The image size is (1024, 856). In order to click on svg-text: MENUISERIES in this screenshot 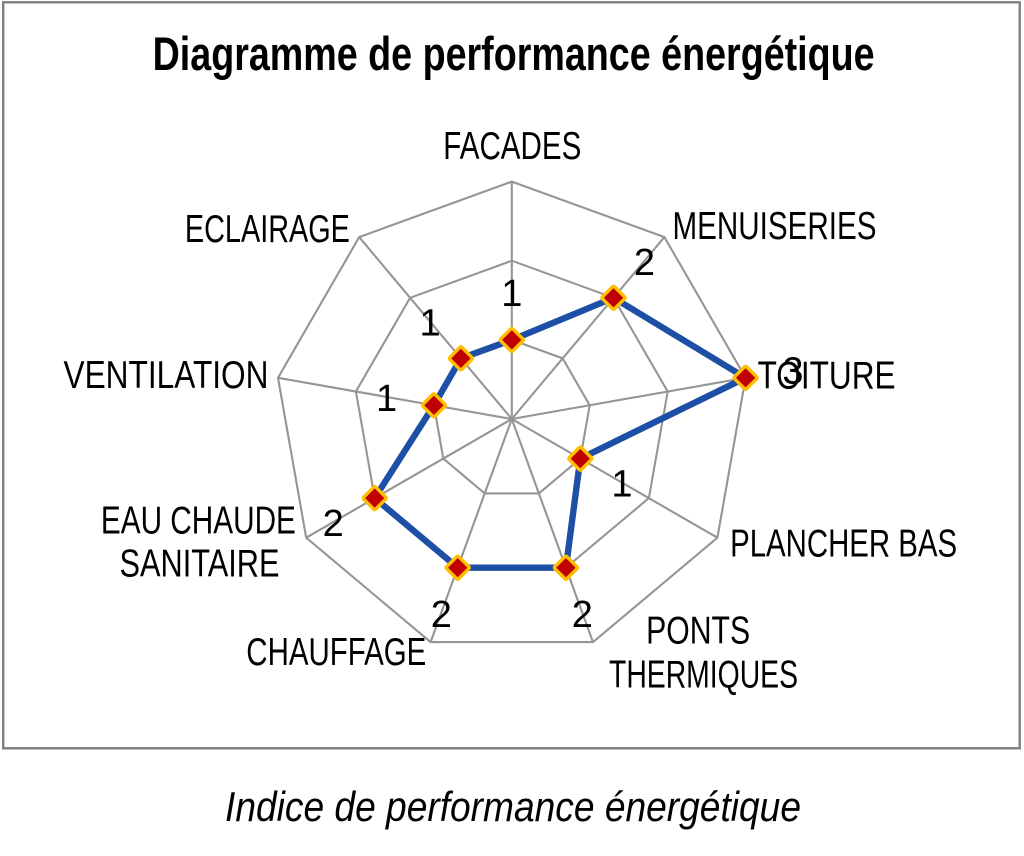, I will do `click(775, 226)`.